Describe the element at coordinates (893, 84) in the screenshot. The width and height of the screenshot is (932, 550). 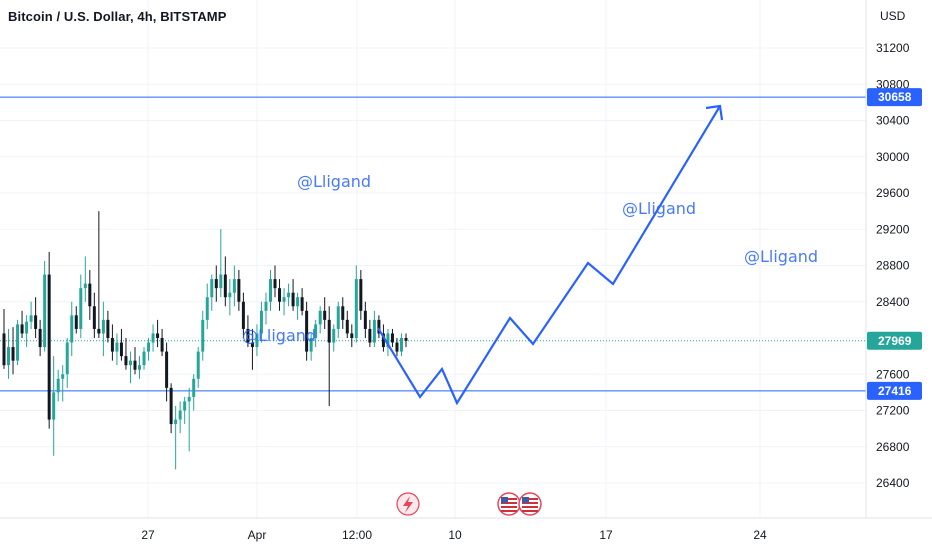
I see `price-tick-label: 30800` at that location.